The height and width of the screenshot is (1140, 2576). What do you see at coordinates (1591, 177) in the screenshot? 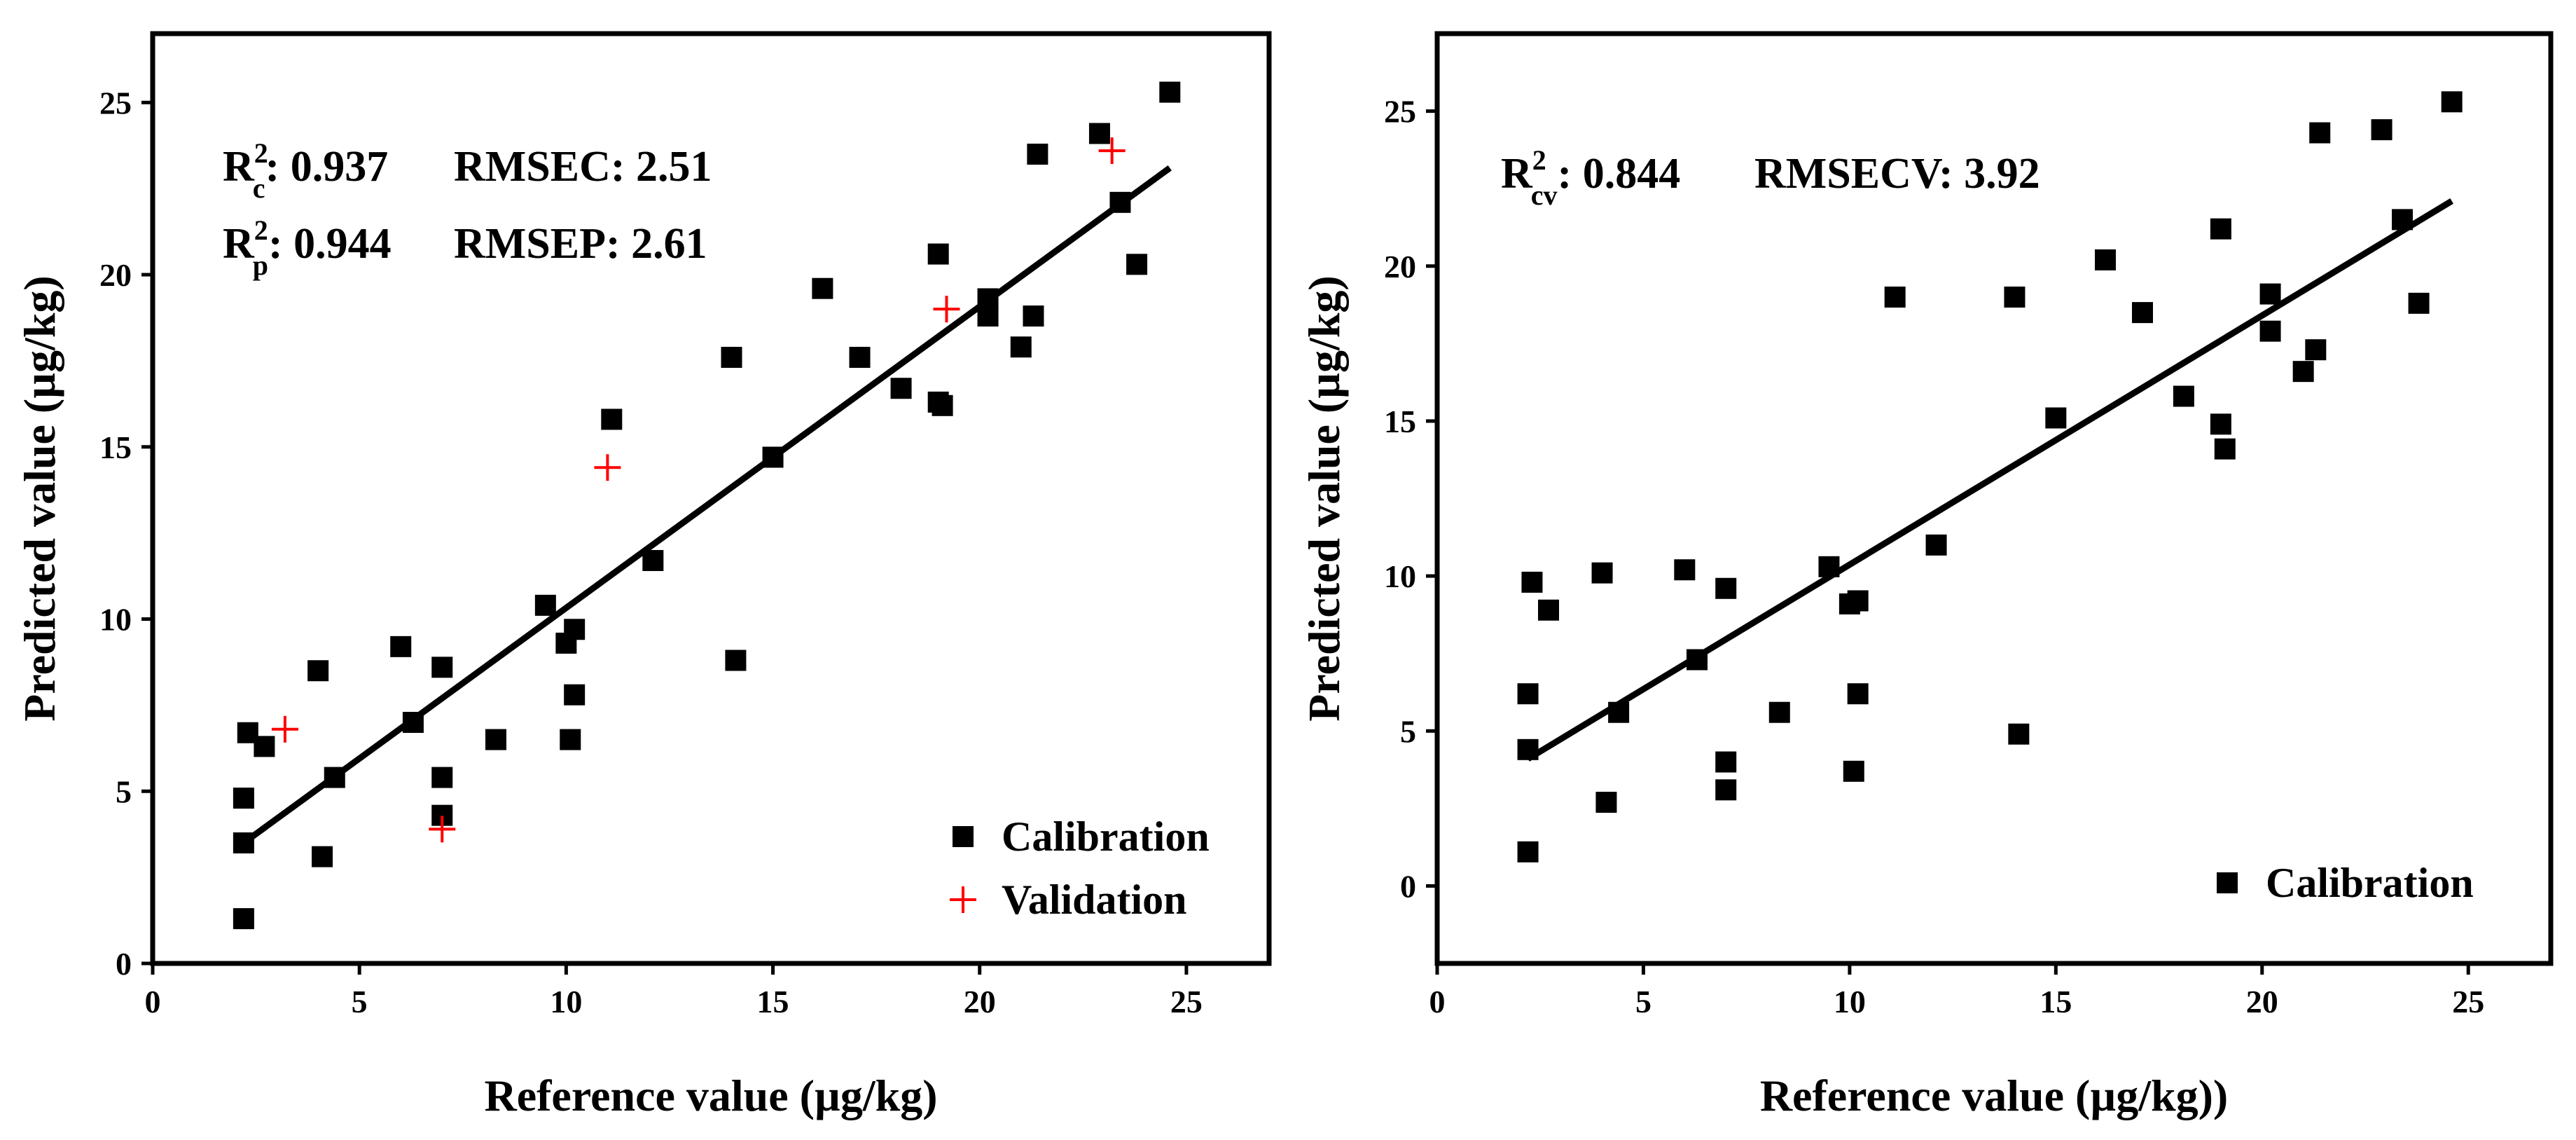
I see `r-squared-annotation: R2 cv: 0.844` at bounding box center [1591, 177].